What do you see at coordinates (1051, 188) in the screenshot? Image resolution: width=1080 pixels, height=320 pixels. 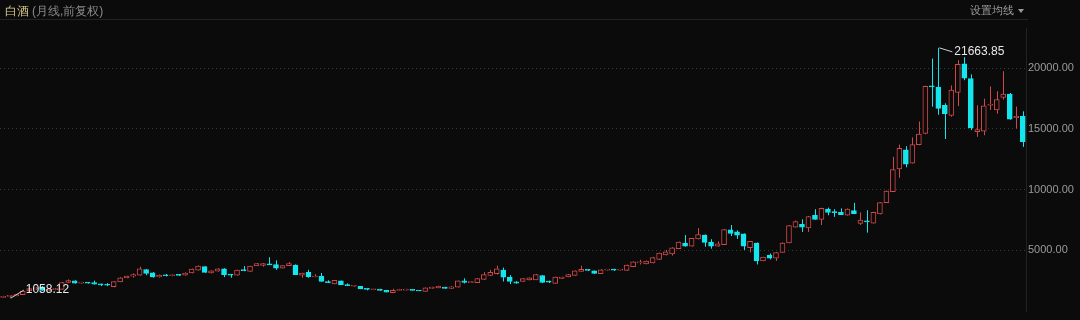 I see `y-tick-label: 10000.00` at bounding box center [1051, 188].